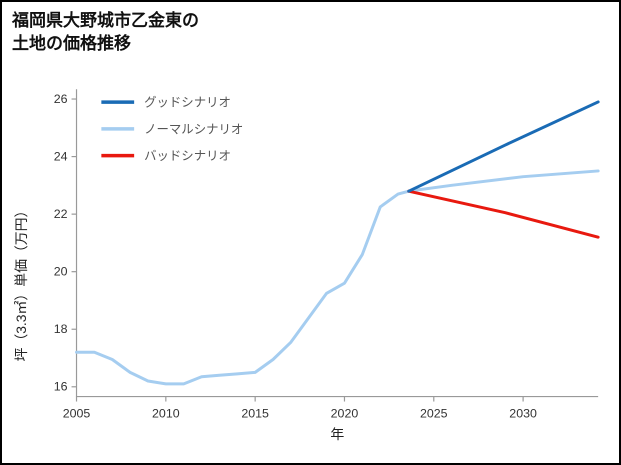 The height and width of the screenshot is (465, 621). I want to click on x-tick-label: 2030, so click(523, 413).